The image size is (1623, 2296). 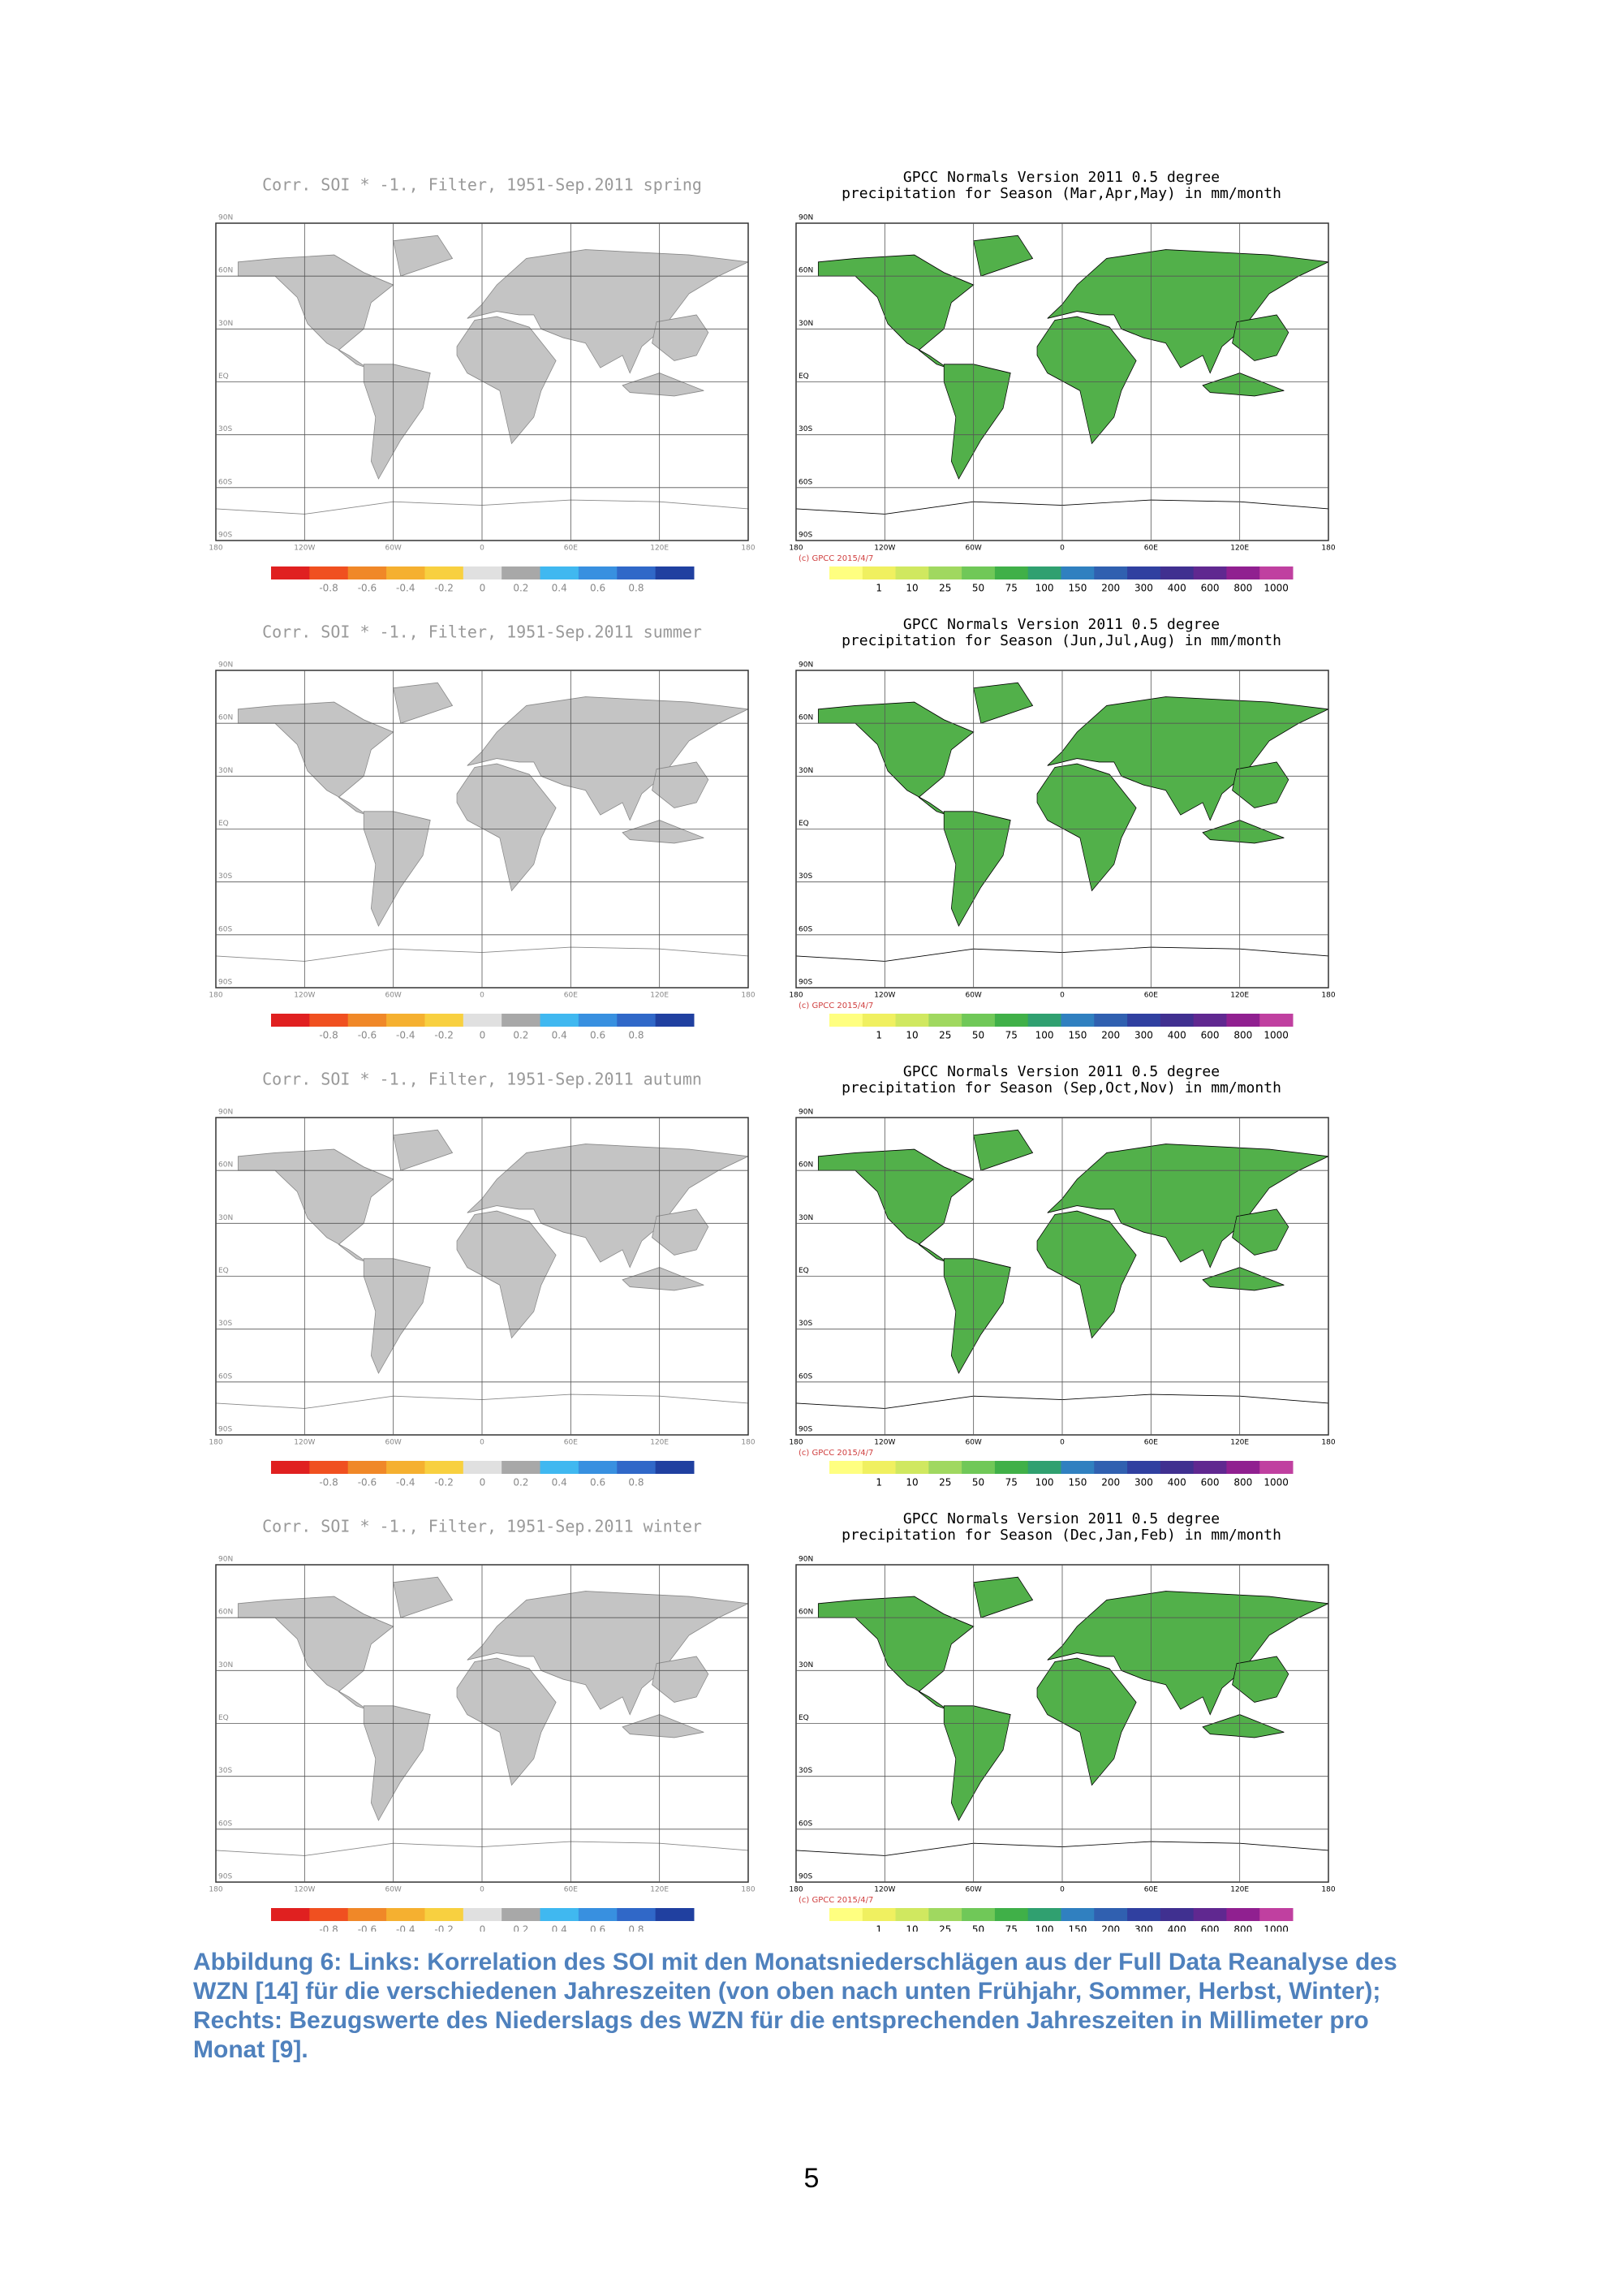 I want to click on colorbar-label: 100, so click(x=1044, y=588).